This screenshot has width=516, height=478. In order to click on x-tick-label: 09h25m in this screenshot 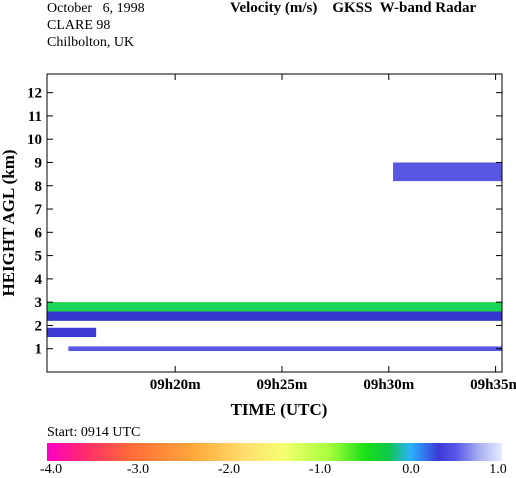, I will do `click(282, 385)`.